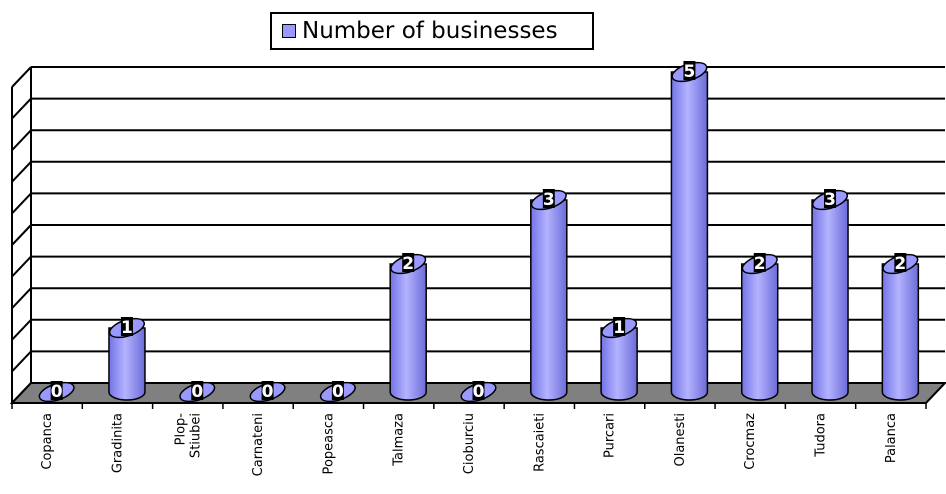 This screenshot has width=946, height=494. I want to click on tick-label-group: Copanca, so click(47, 441).